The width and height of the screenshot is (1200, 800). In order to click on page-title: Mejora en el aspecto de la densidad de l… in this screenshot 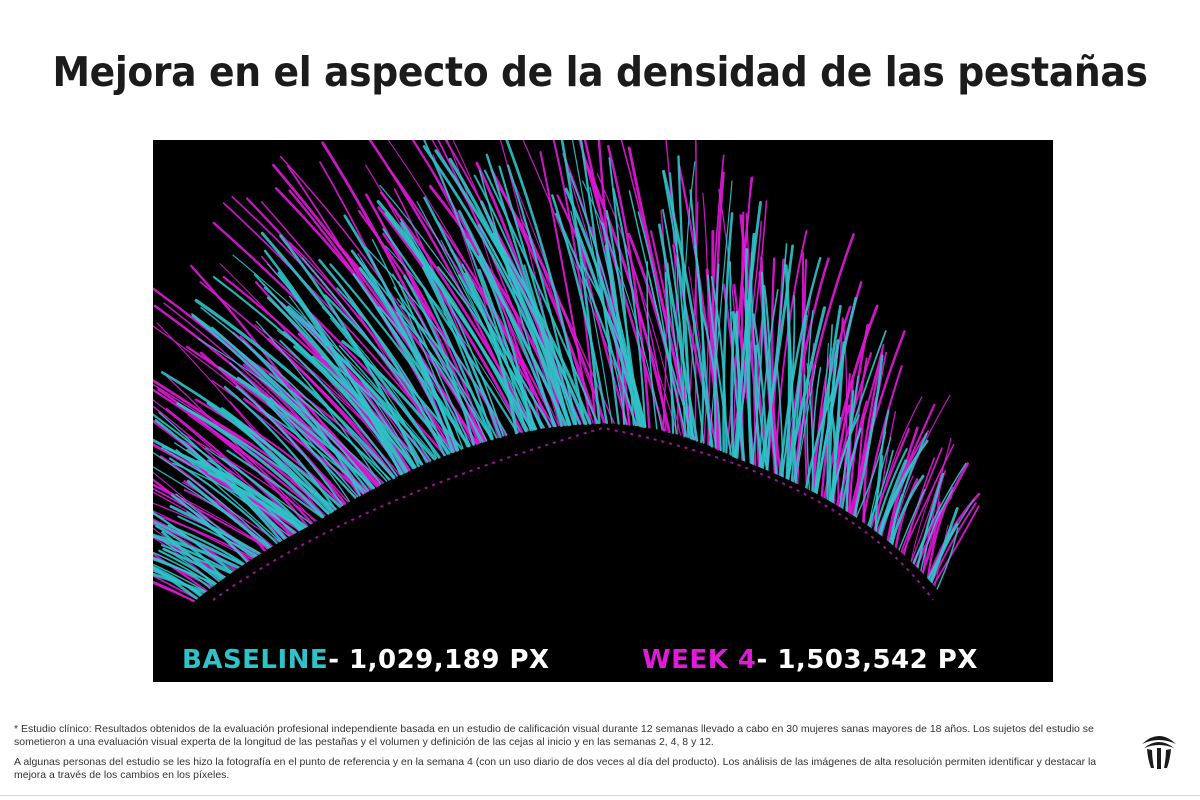, I will do `click(600, 72)`.